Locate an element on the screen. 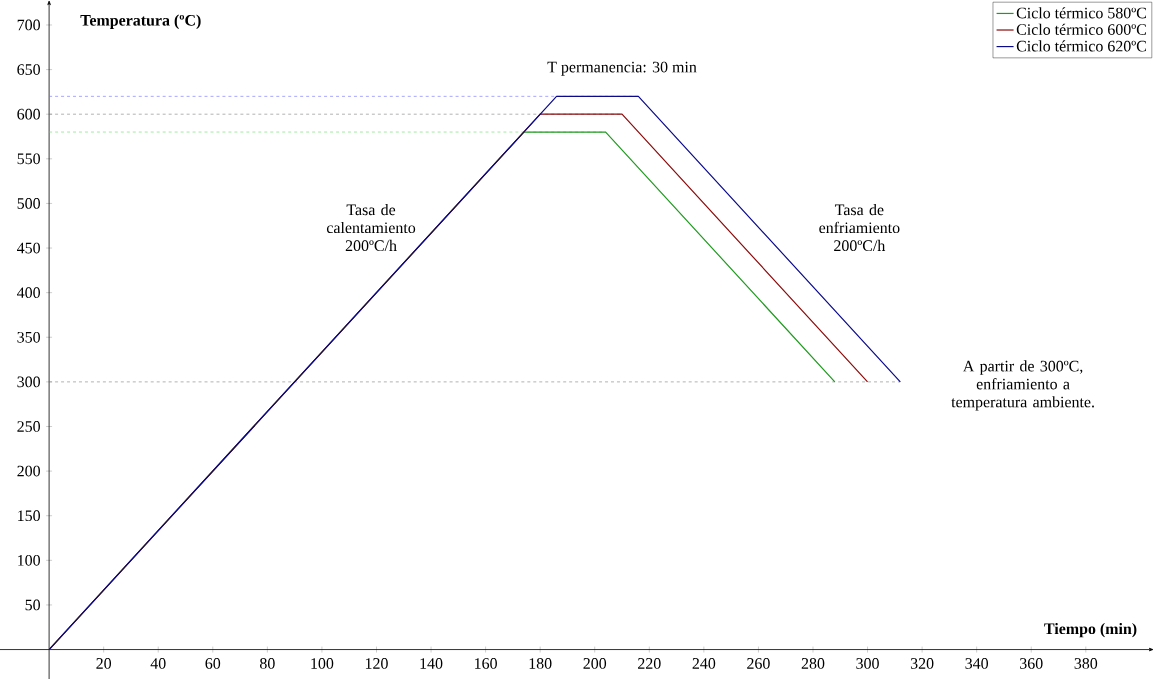 The height and width of the screenshot is (679, 1154). y-tick-label: 500 is located at coordinates (28, 203).